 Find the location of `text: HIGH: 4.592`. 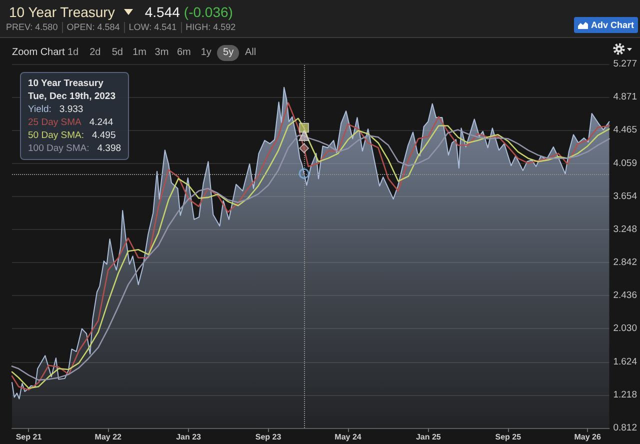

text: HIGH: 4.592 is located at coordinates (210, 27).